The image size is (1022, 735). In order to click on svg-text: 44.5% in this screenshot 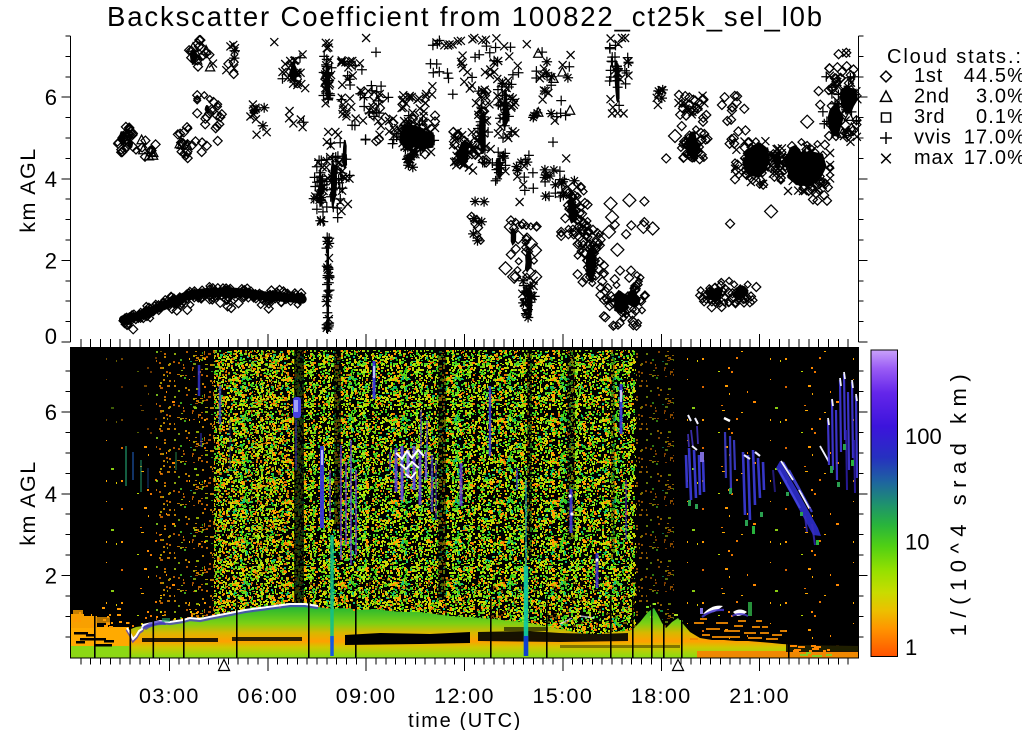, I will do `click(993, 76)`.